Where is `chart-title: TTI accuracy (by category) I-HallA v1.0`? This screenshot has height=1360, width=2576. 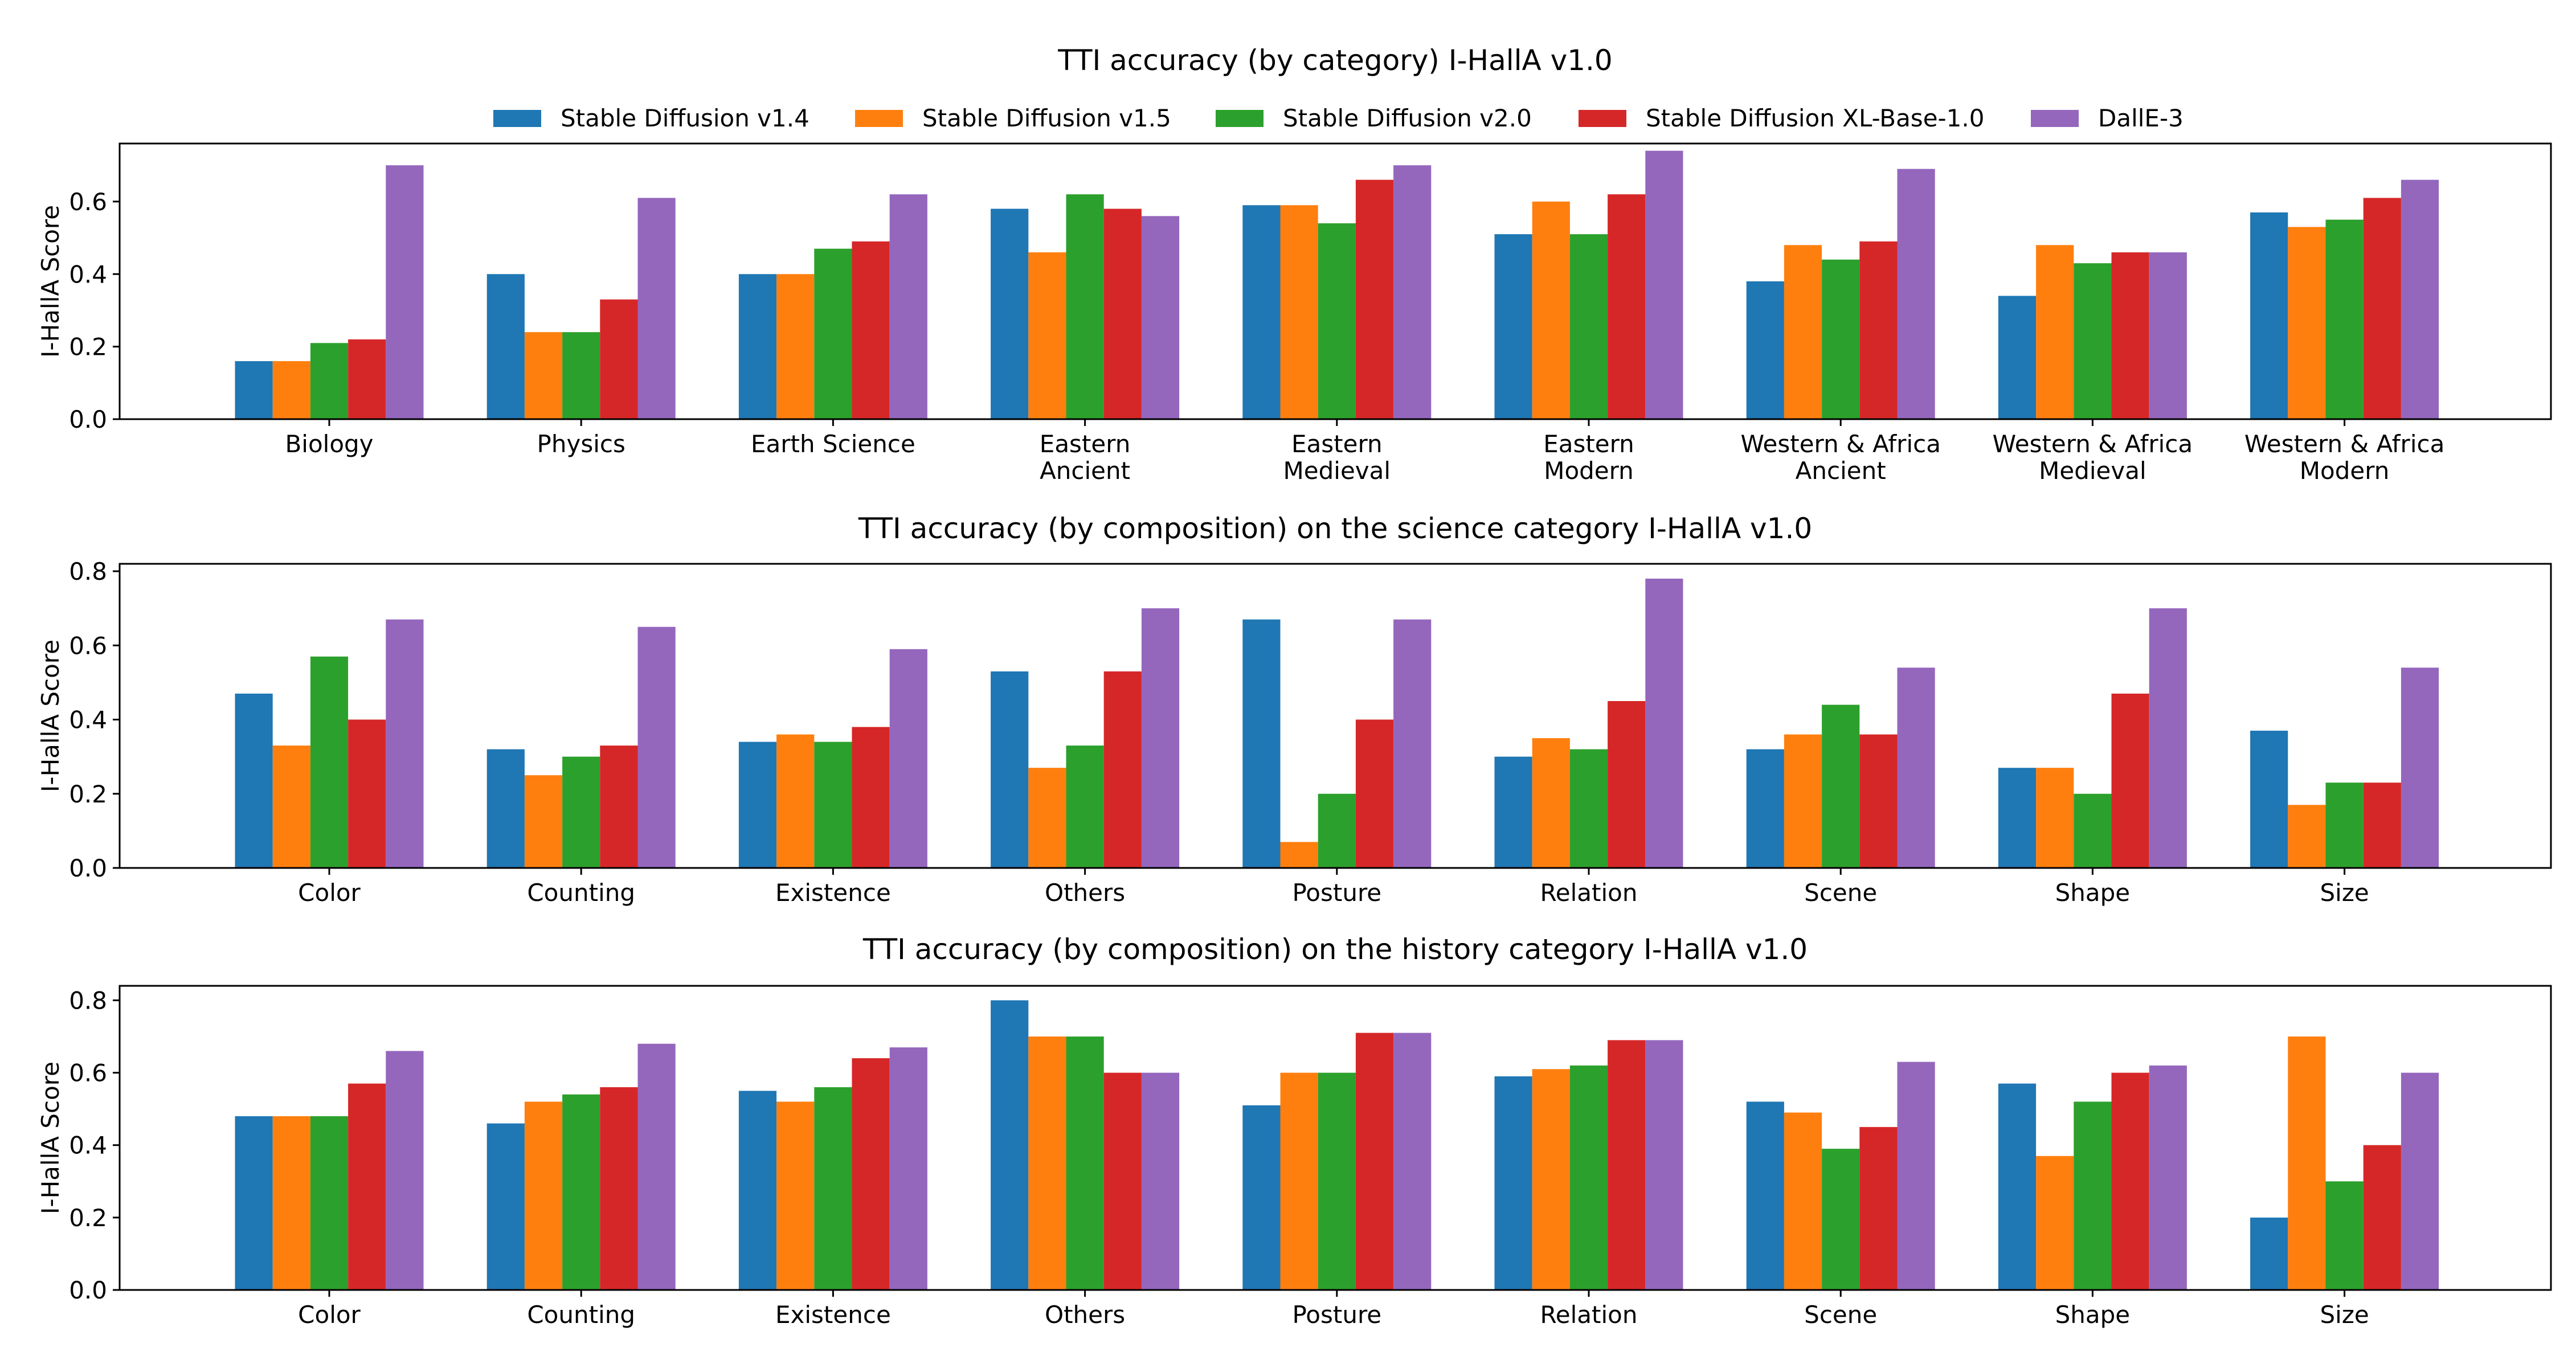
chart-title: TTI accuracy (by category) I-HallA v1.0 is located at coordinates (1334, 60).